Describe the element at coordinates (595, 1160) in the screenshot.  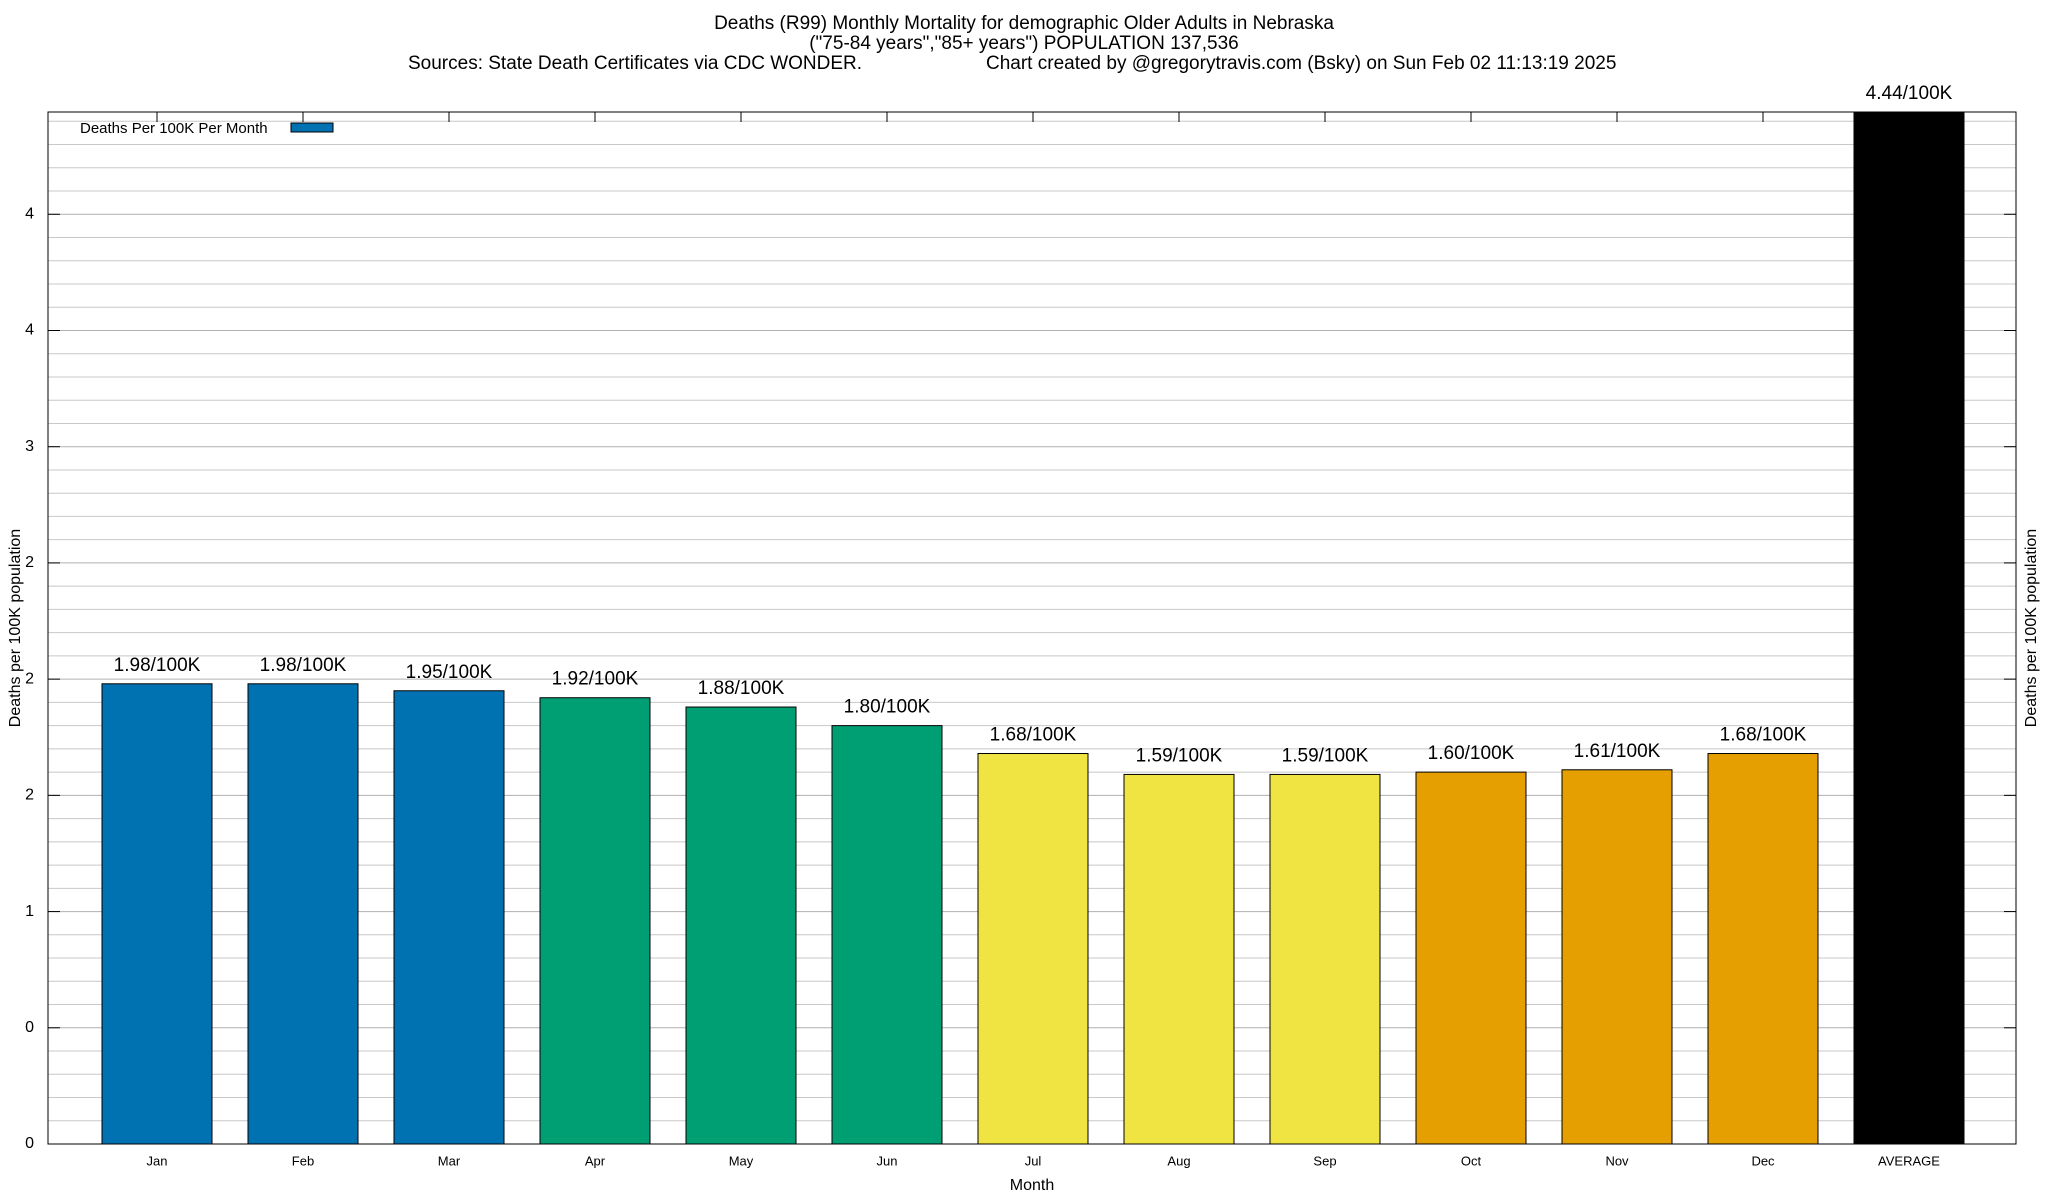
I see `x-tick-label: Apr` at that location.